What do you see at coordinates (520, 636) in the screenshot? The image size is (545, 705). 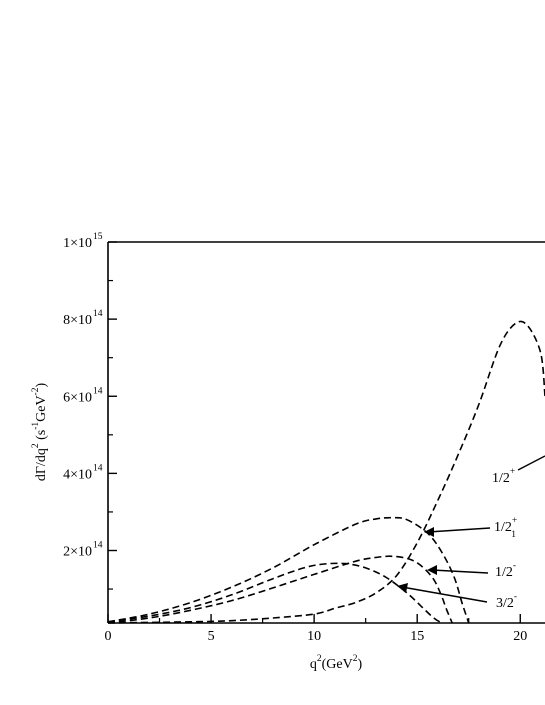 I see `x-tick-label: 20` at bounding box center [520, 636].